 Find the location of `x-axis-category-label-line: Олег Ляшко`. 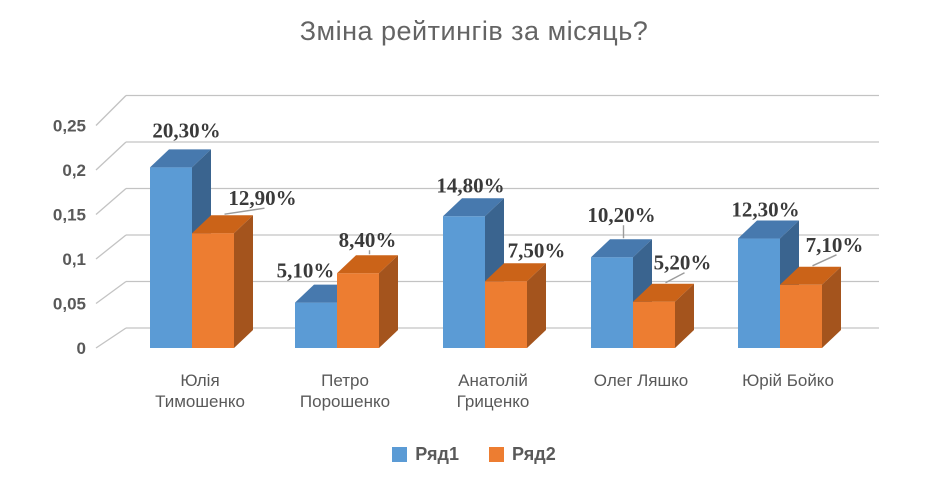

x-axis-category-label-line: Олег Ляшко is located at coordinates (641, 380).